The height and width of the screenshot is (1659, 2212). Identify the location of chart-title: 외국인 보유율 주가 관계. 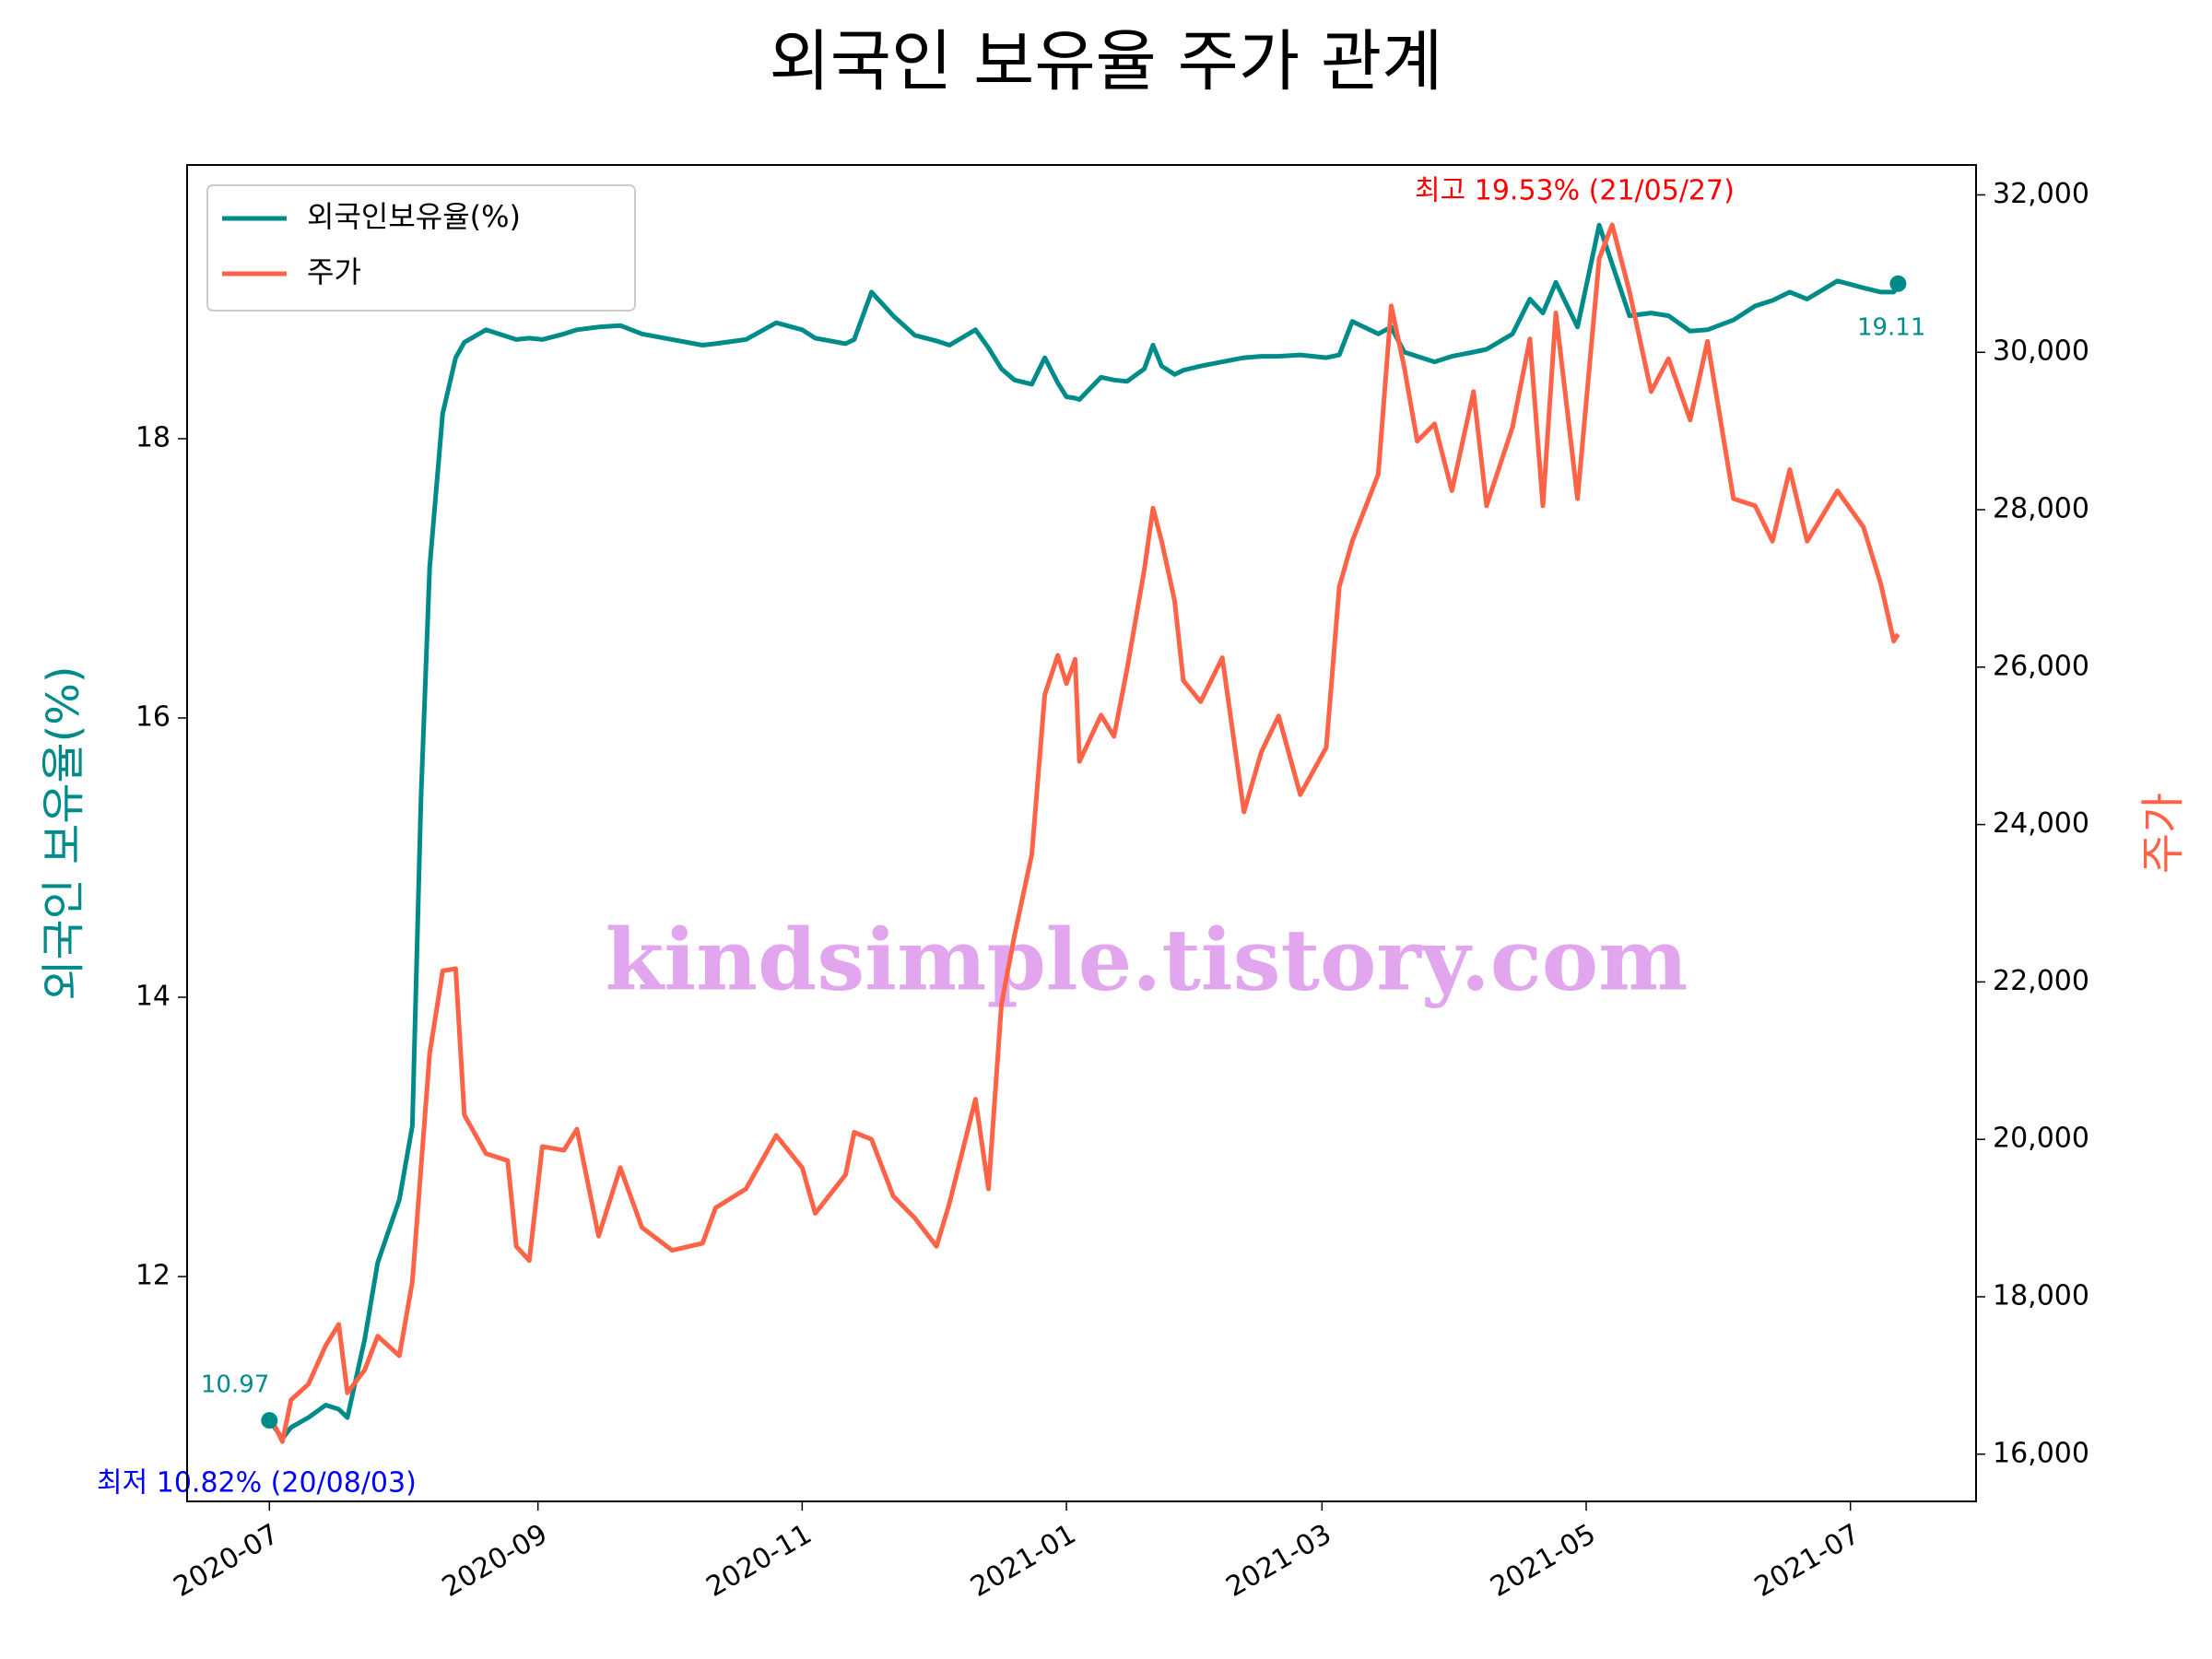
(1105, 61).